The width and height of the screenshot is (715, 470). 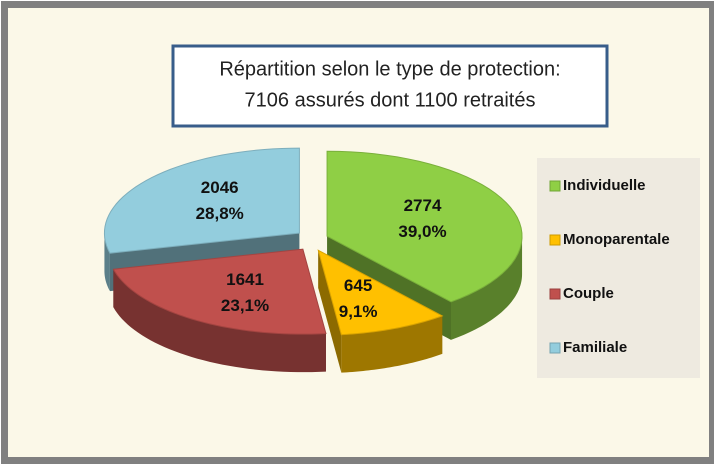 What do you see at coordinates (390, 86) in the screenshot?
I see `title-box` at bounding box center [390, 86].